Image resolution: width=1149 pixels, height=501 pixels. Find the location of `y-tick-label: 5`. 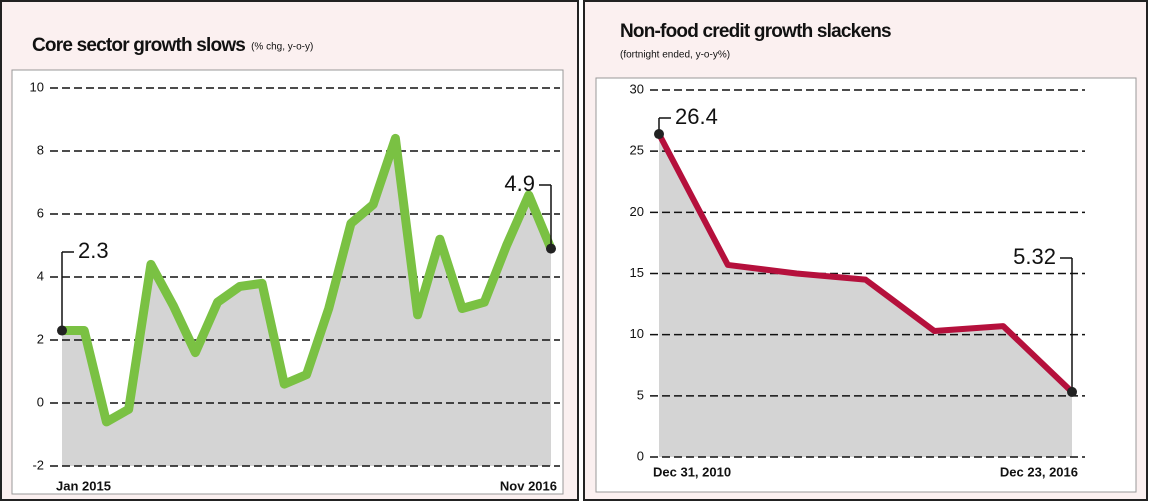

y-tick-label: 5 is located at coordinates (640, 394).